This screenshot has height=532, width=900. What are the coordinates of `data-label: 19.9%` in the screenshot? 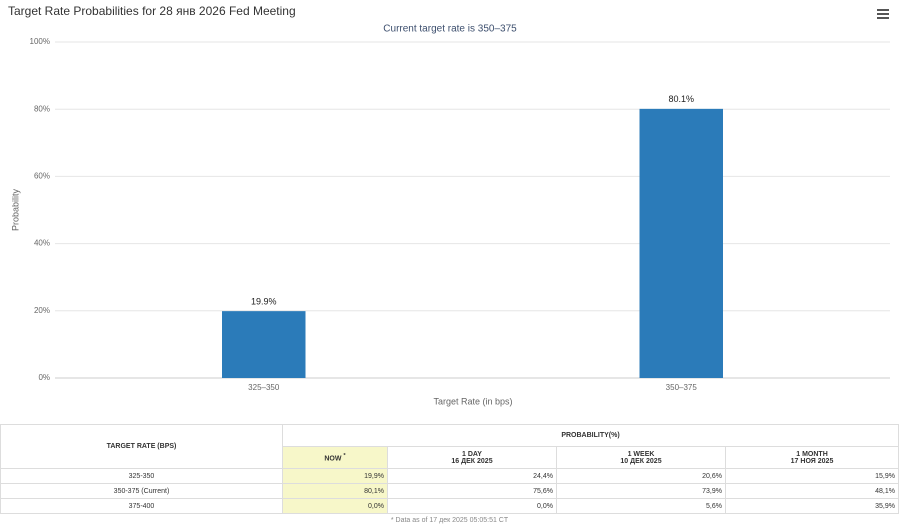 It's located at (264, 302).